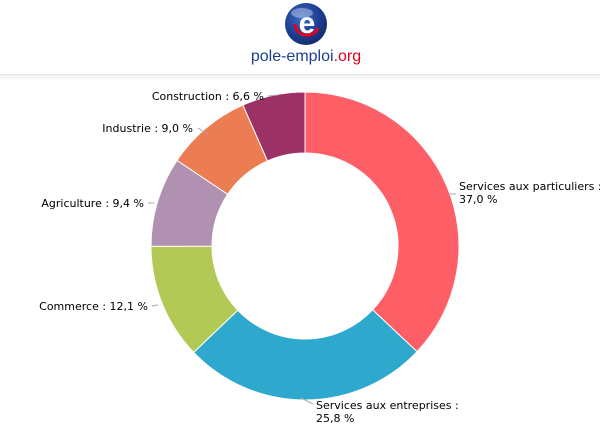  What do you see at coordinates (300, 78) in the screenshot?
I see `header-shadow` at bounding box center [300, 78].